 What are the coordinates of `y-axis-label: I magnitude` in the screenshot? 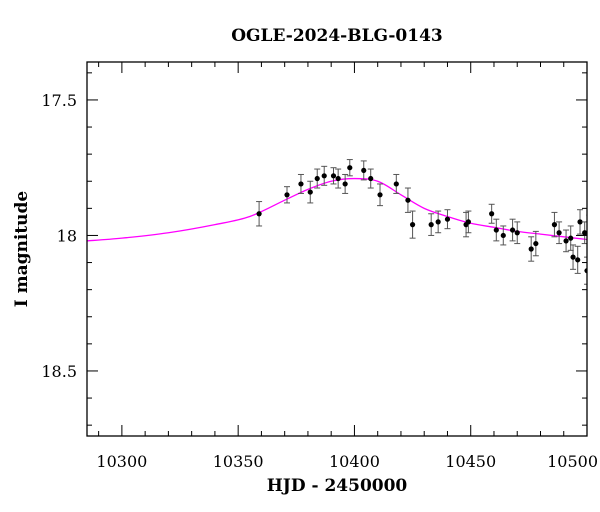 It's located at (22, 249).